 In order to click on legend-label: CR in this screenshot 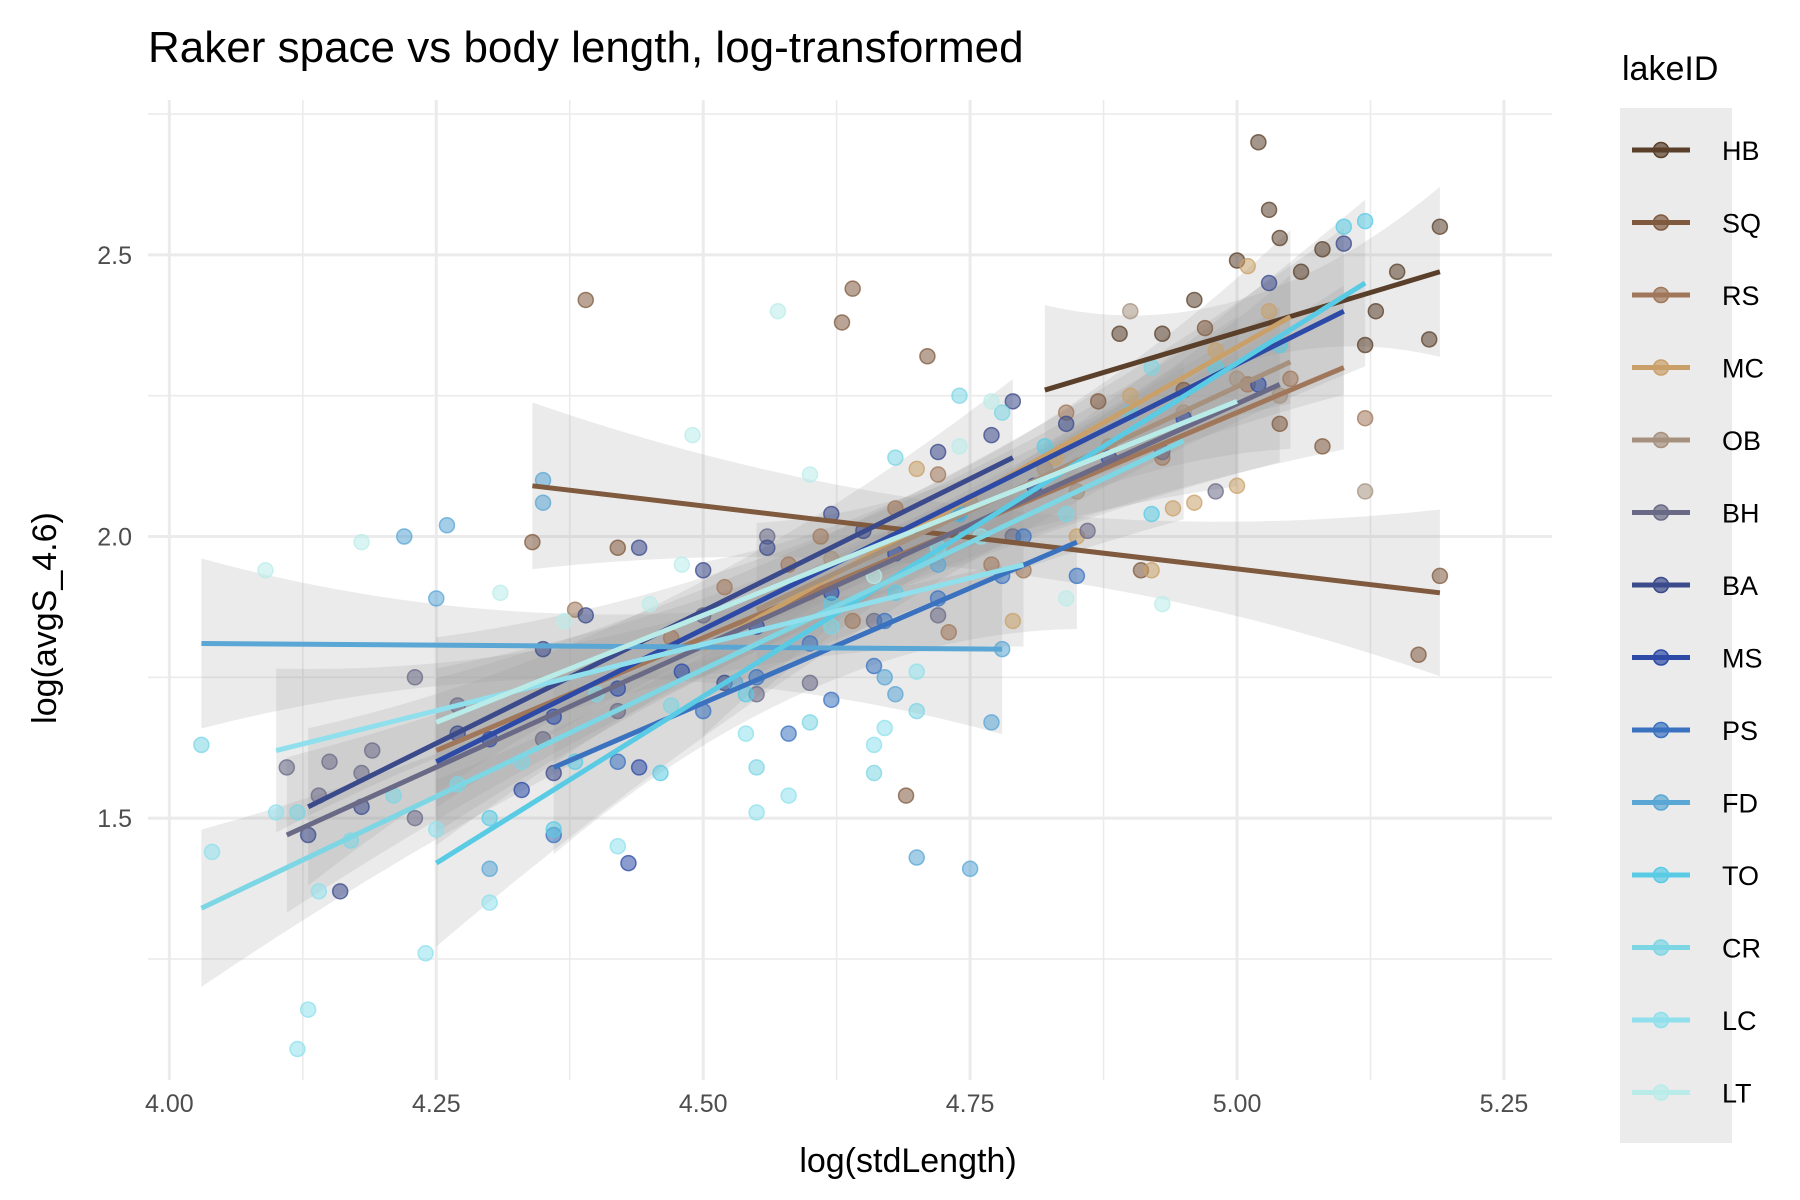, I will do `click(1741, 949)`.